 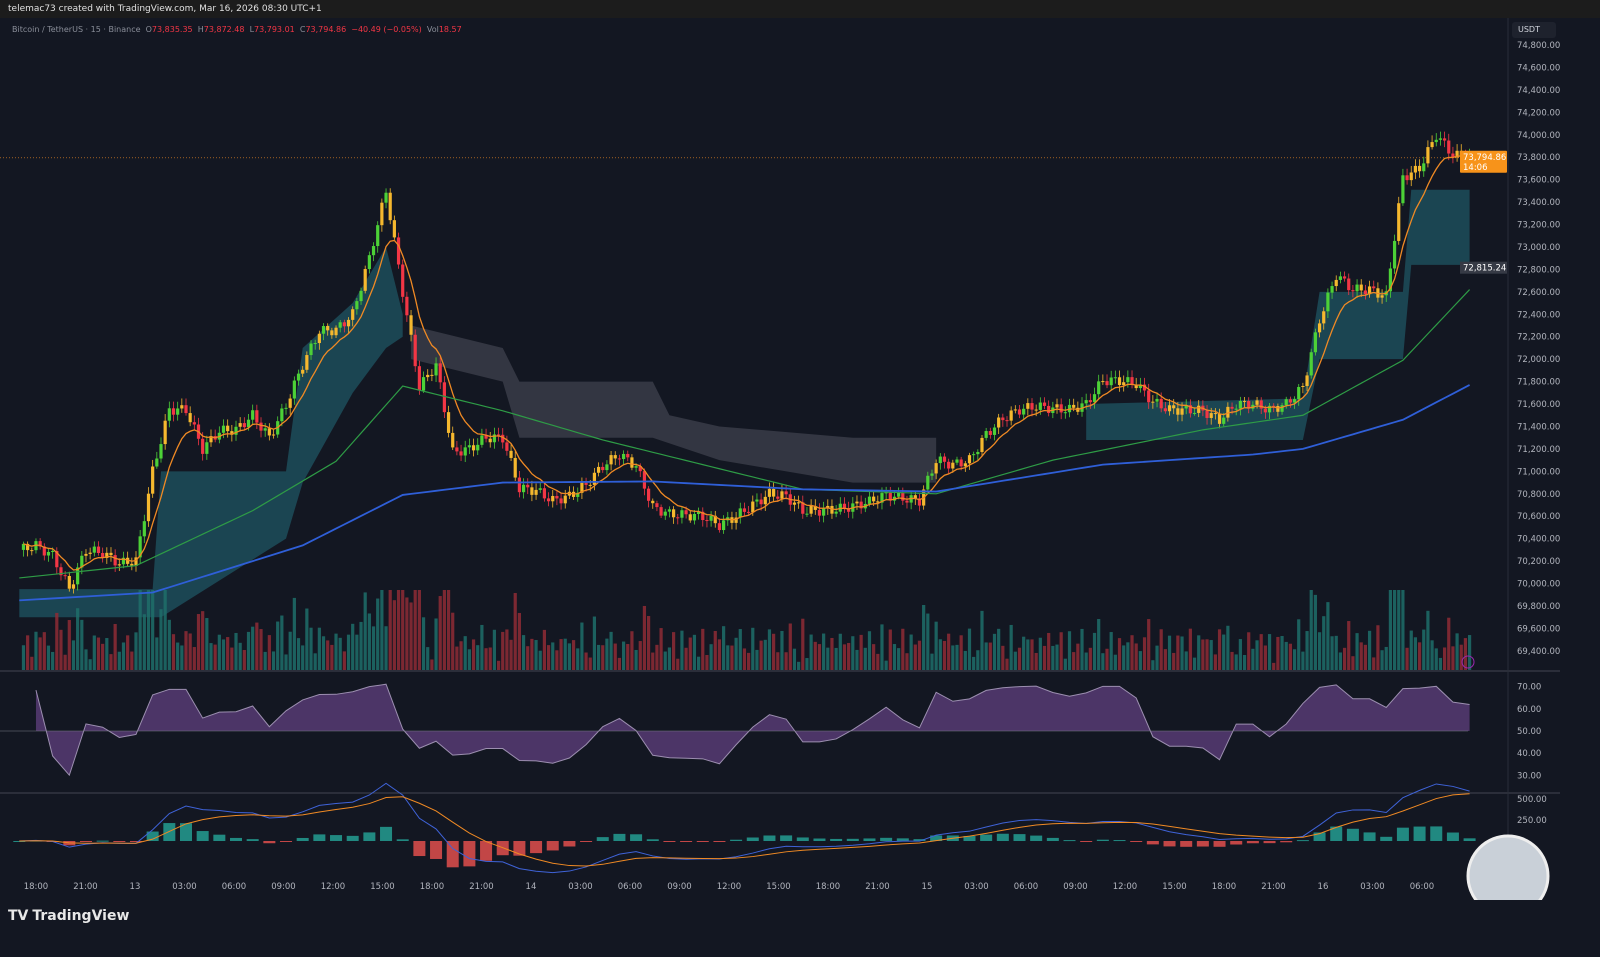 What do you see at coordinates (1538, 315) in the screenshot?
I see `price-tick-label: 72,400.00` at bounding box center [1538, 315].